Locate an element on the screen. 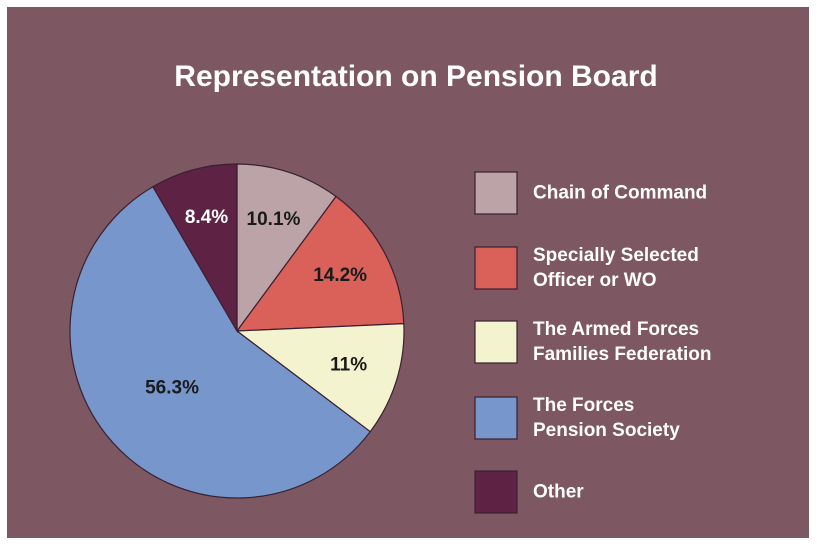 The image size is (817, 546). legend-label: Other is located at coordinates (558, 492).